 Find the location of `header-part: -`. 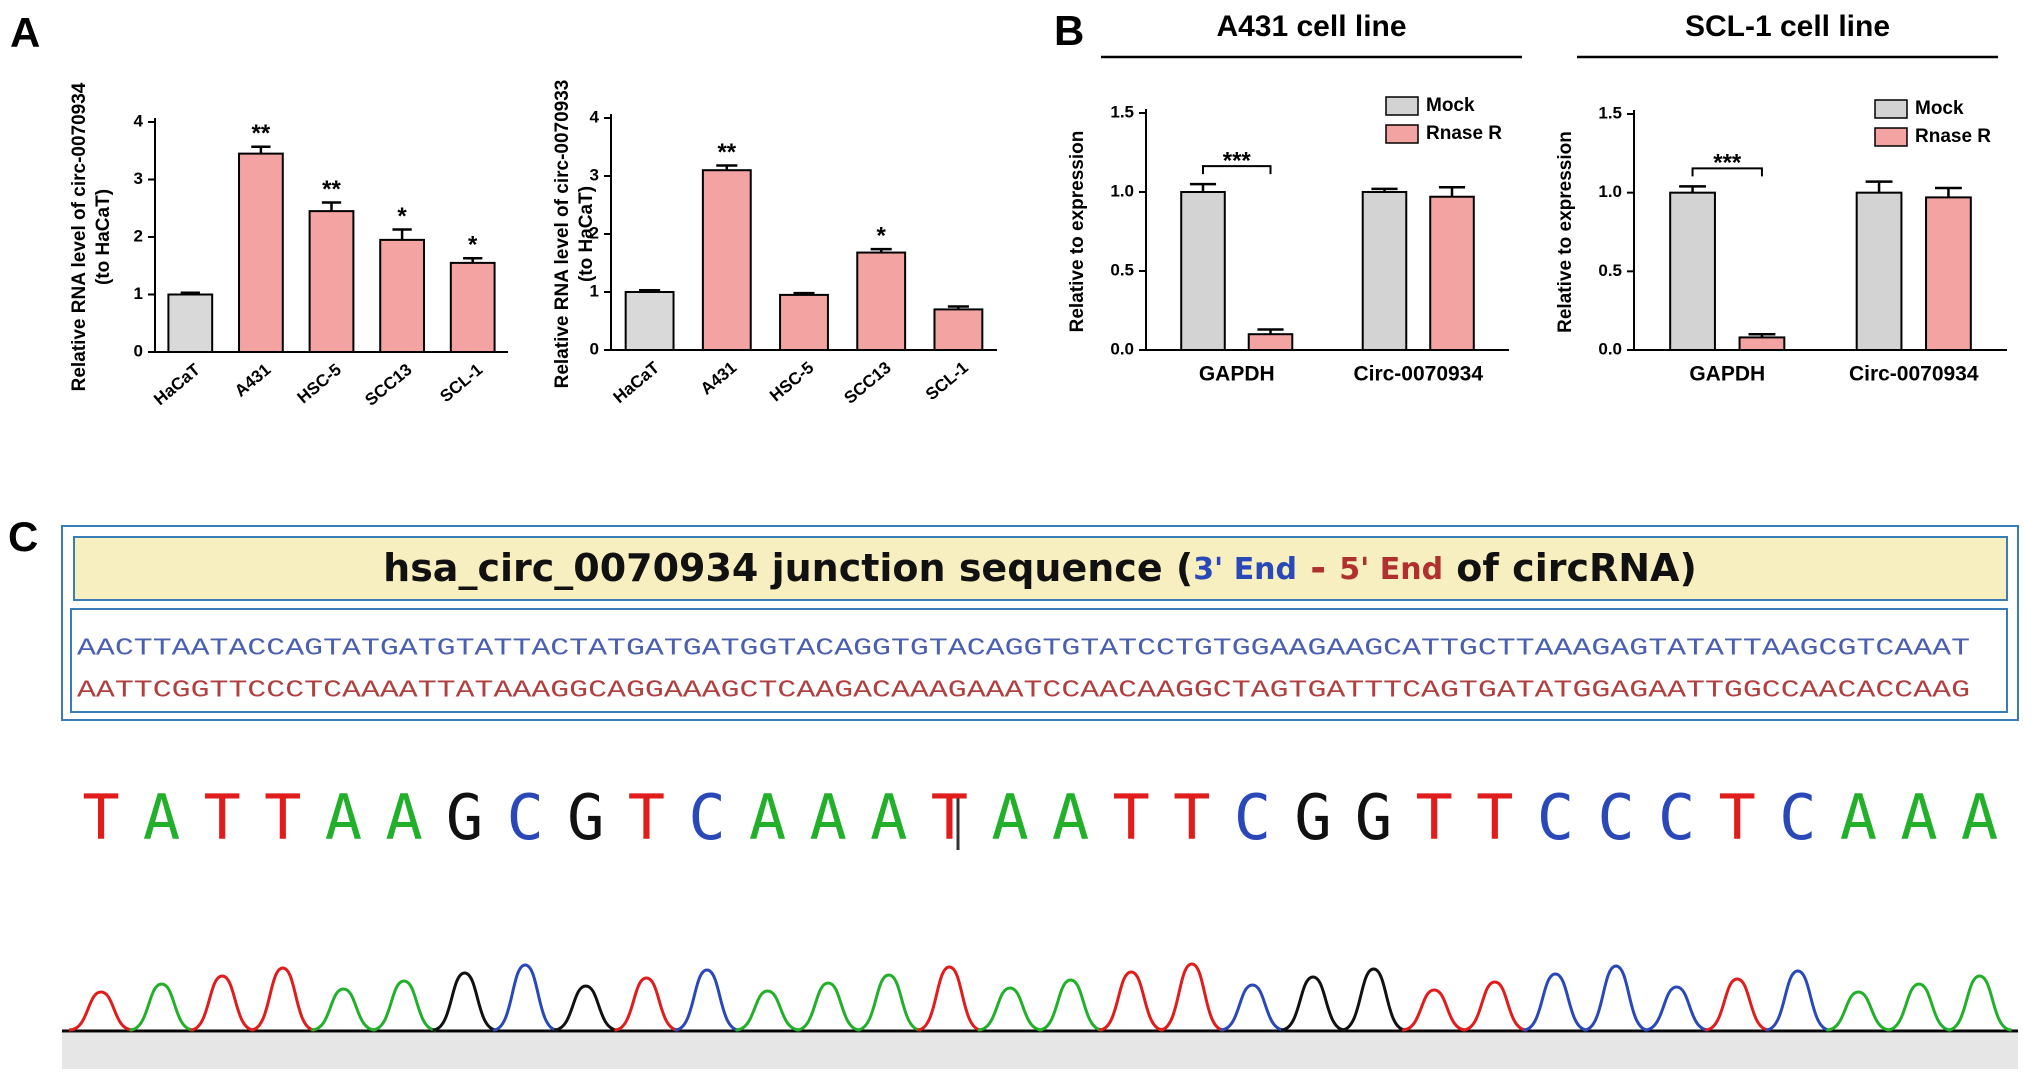

header-part: - is located at coordinates (1318, 568).